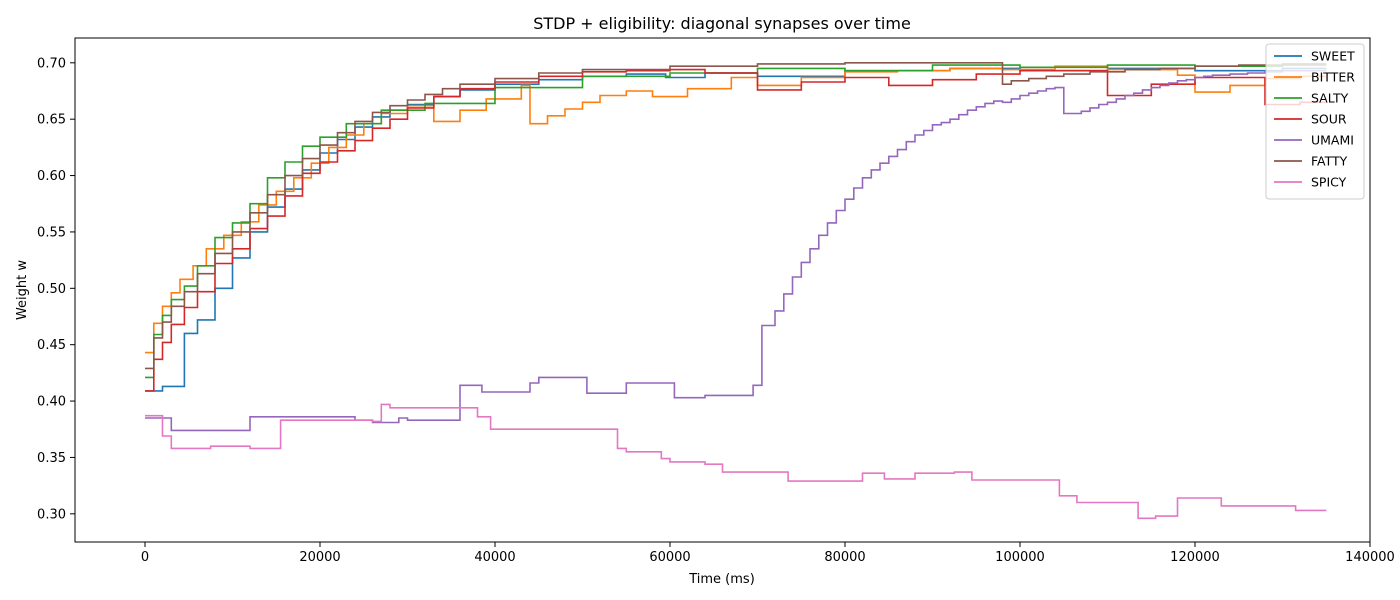 The width and height of the screenshot is (1400, 600). What do you see at coordinates (1020, 557) in the screenshot?
I see `x-tick-label: 100000` at bounding box center [1020, 557].